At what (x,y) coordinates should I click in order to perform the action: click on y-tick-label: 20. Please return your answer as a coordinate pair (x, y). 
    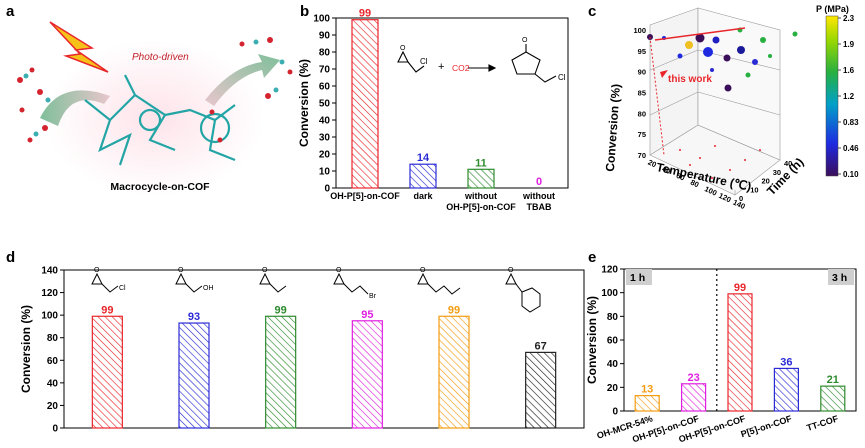
    Looking at the image, I should click on (613, 388).